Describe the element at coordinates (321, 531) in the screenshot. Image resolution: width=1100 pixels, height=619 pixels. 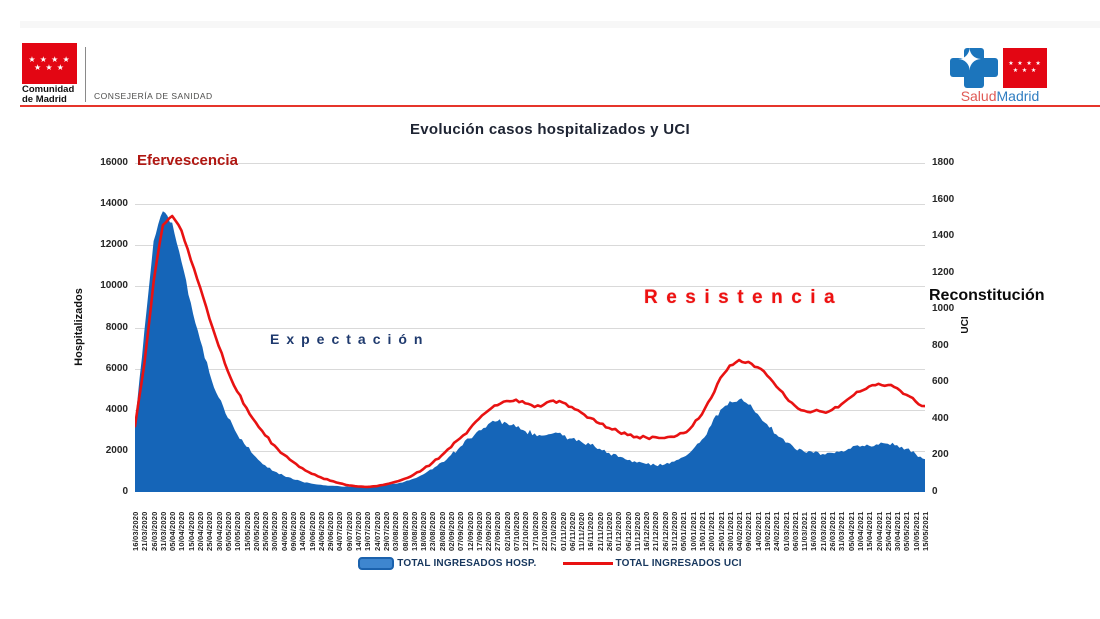
I see `x-tick-label: 24/06/2020` at that location.